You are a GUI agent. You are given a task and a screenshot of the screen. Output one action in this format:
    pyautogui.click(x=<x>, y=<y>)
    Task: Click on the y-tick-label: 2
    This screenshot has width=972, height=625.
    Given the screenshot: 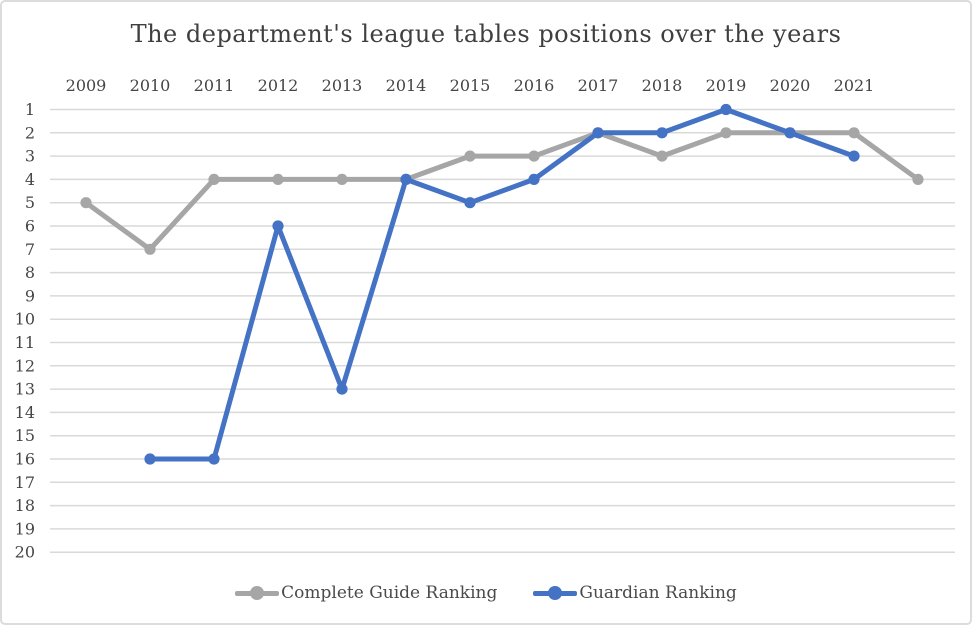 What is the action you would take?
    pyautogui.click(x=30, y=132)
    